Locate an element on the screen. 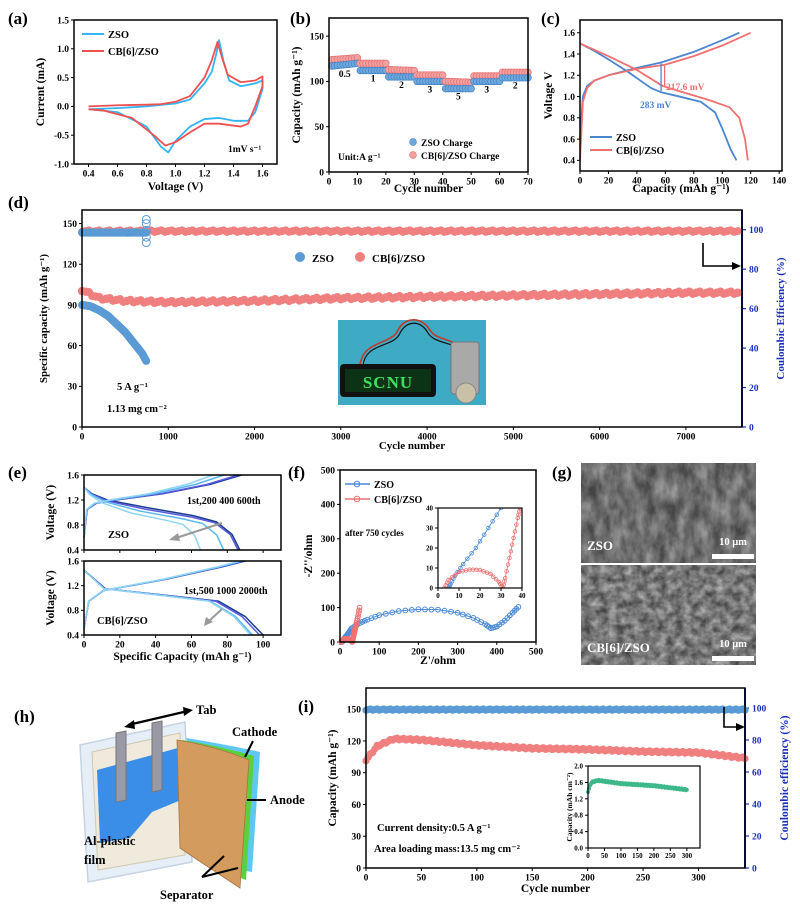  sem-label: ZSO is located at coordinates (600, 545).